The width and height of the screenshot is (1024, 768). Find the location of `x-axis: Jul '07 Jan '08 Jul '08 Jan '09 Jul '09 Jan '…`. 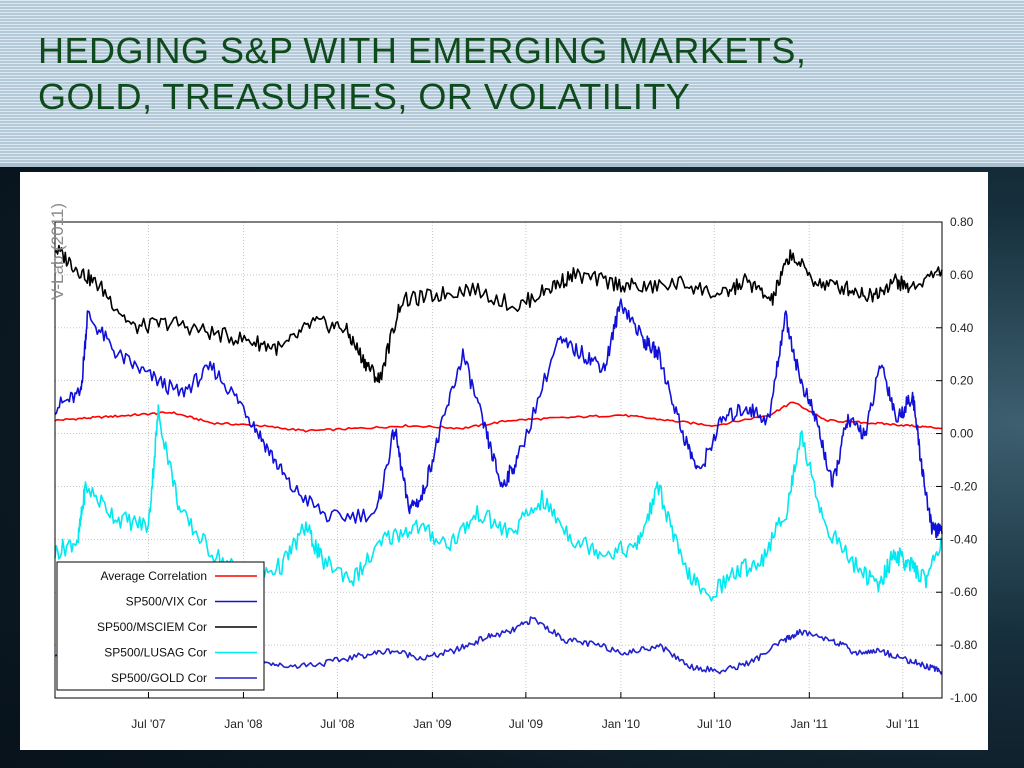

x-axis: Jul '07 Jan '08 Jul '08 Jan '09 Jul '09 Jan '… is located at coordinates (525, 711).